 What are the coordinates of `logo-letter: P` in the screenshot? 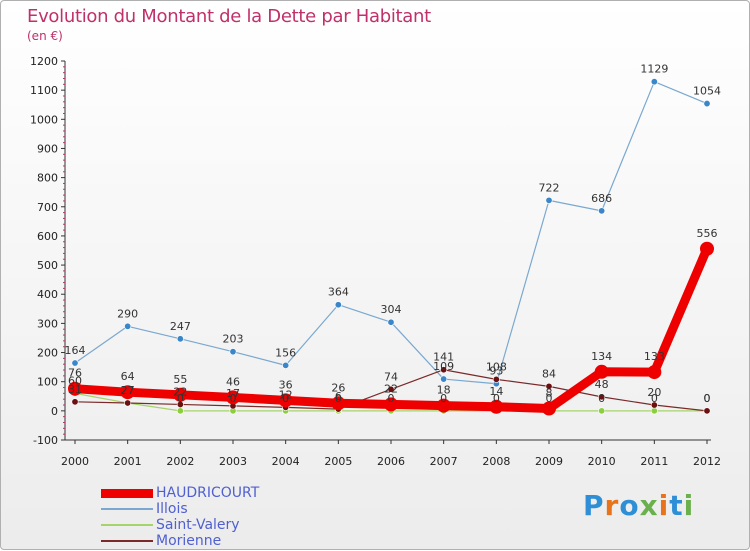 It's located at (594, 505).